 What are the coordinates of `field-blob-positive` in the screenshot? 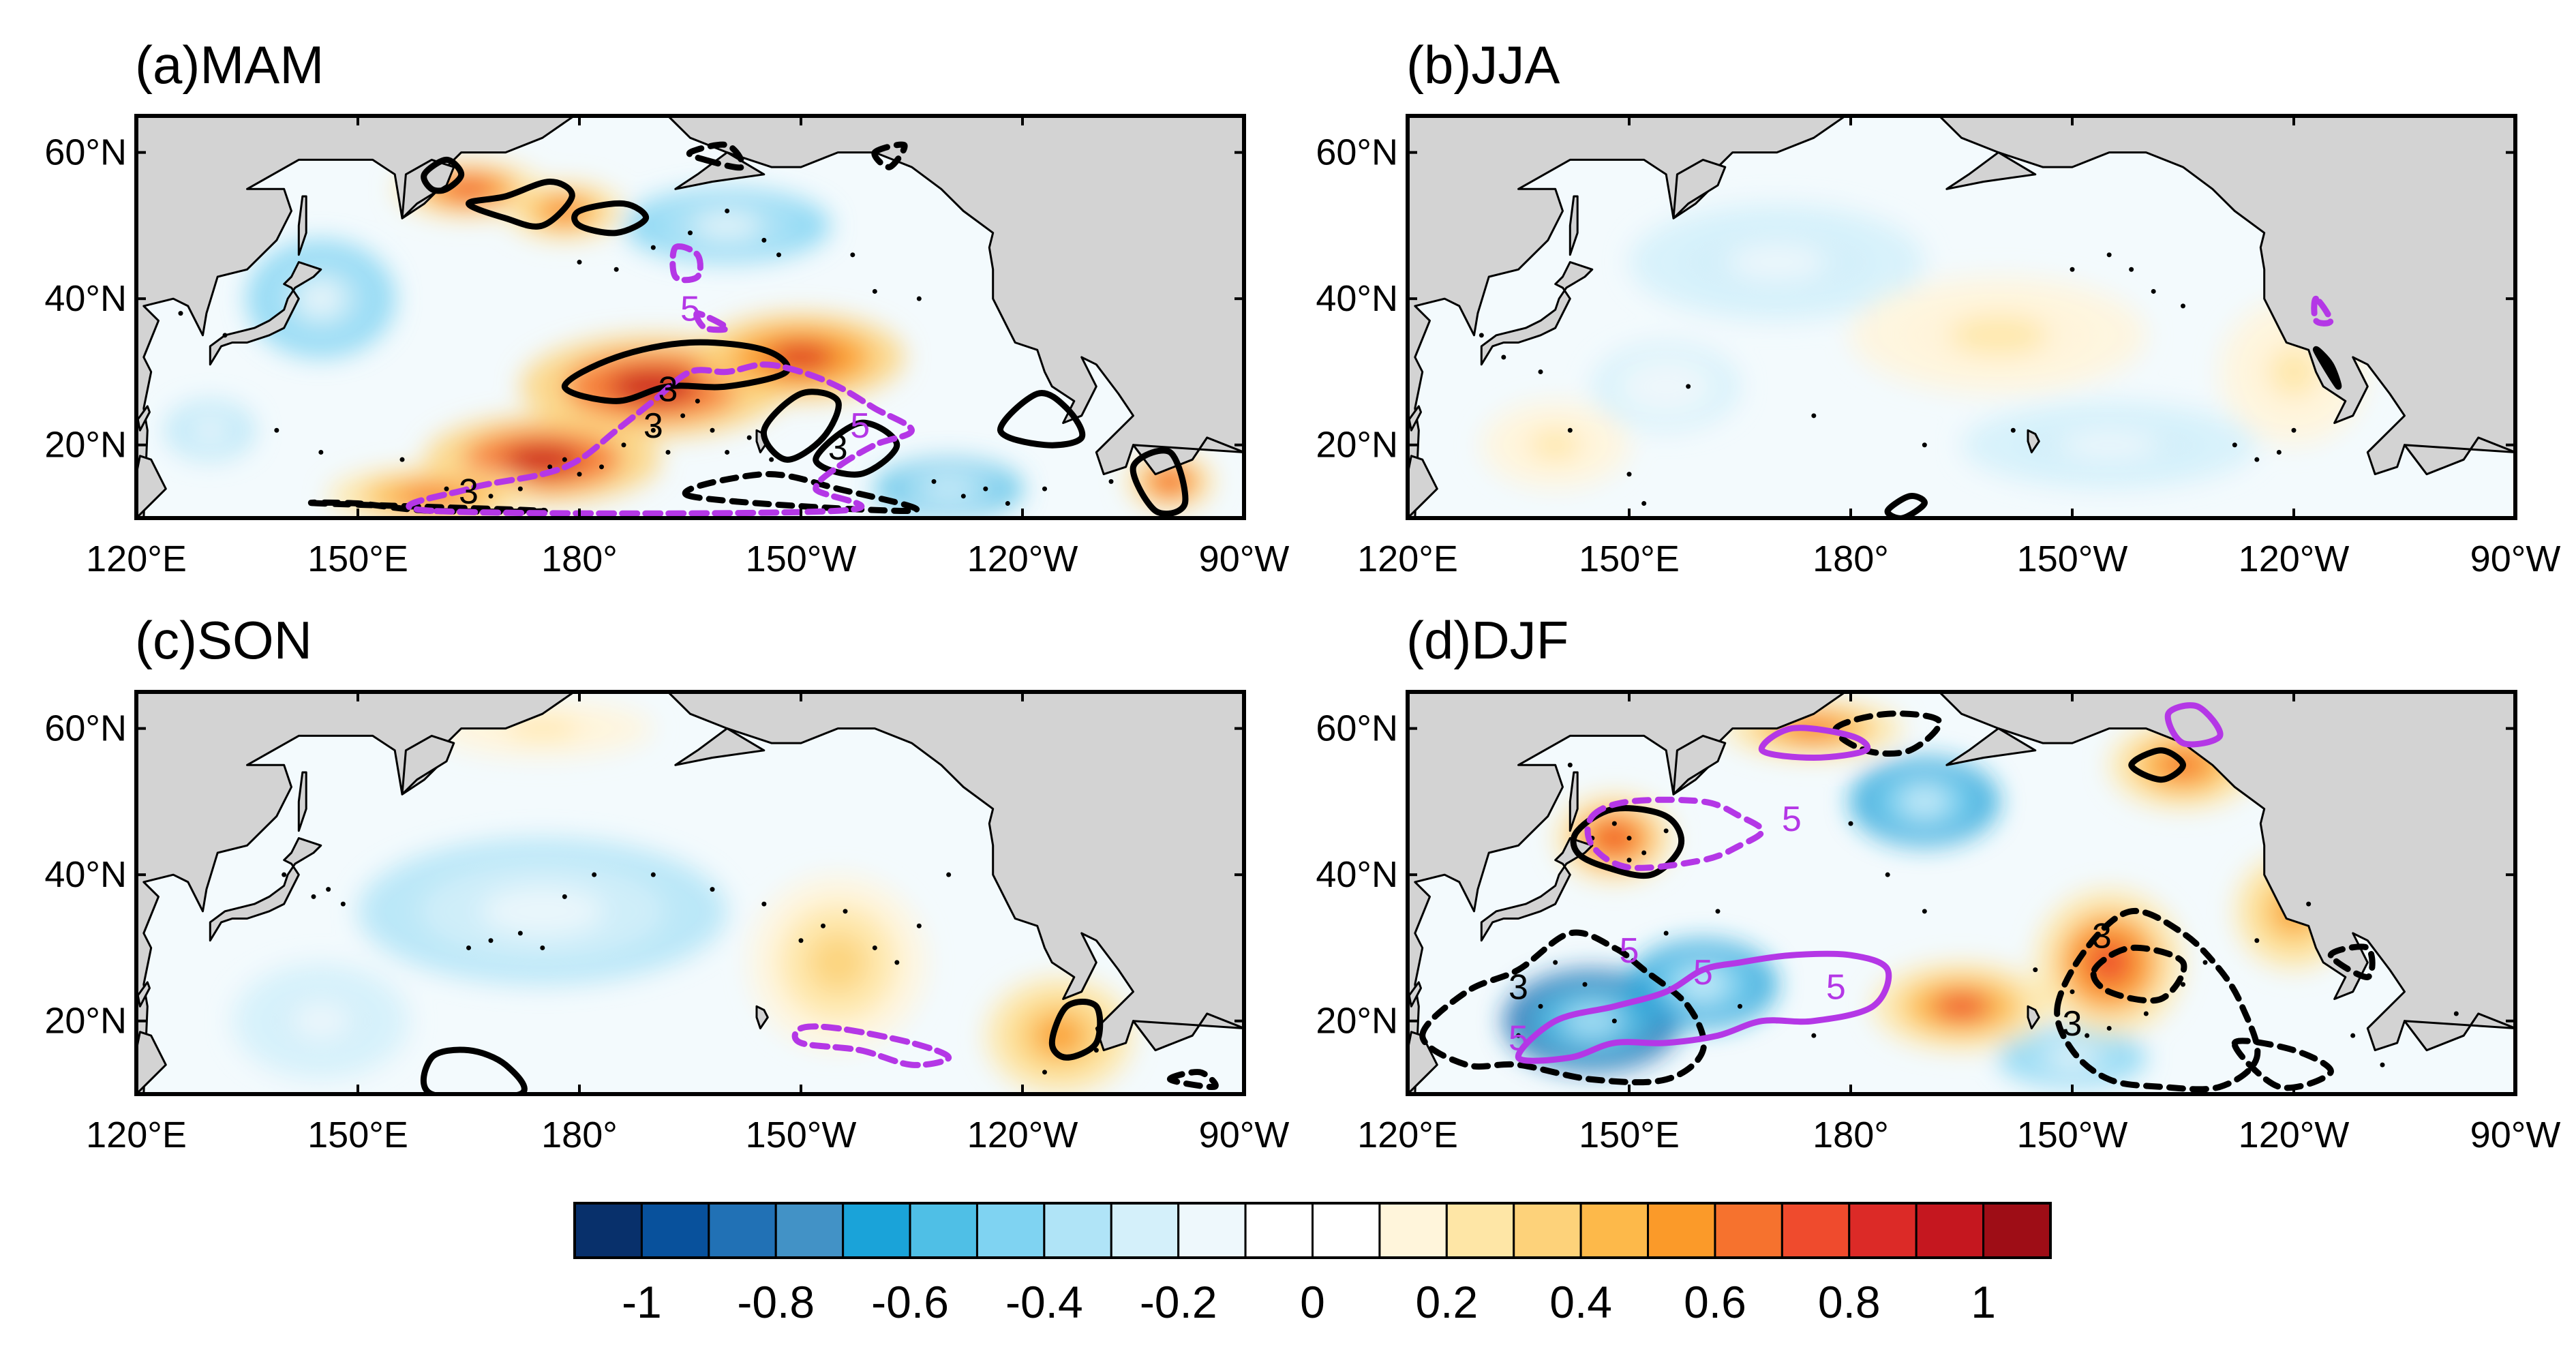 It's located at (542, 459).